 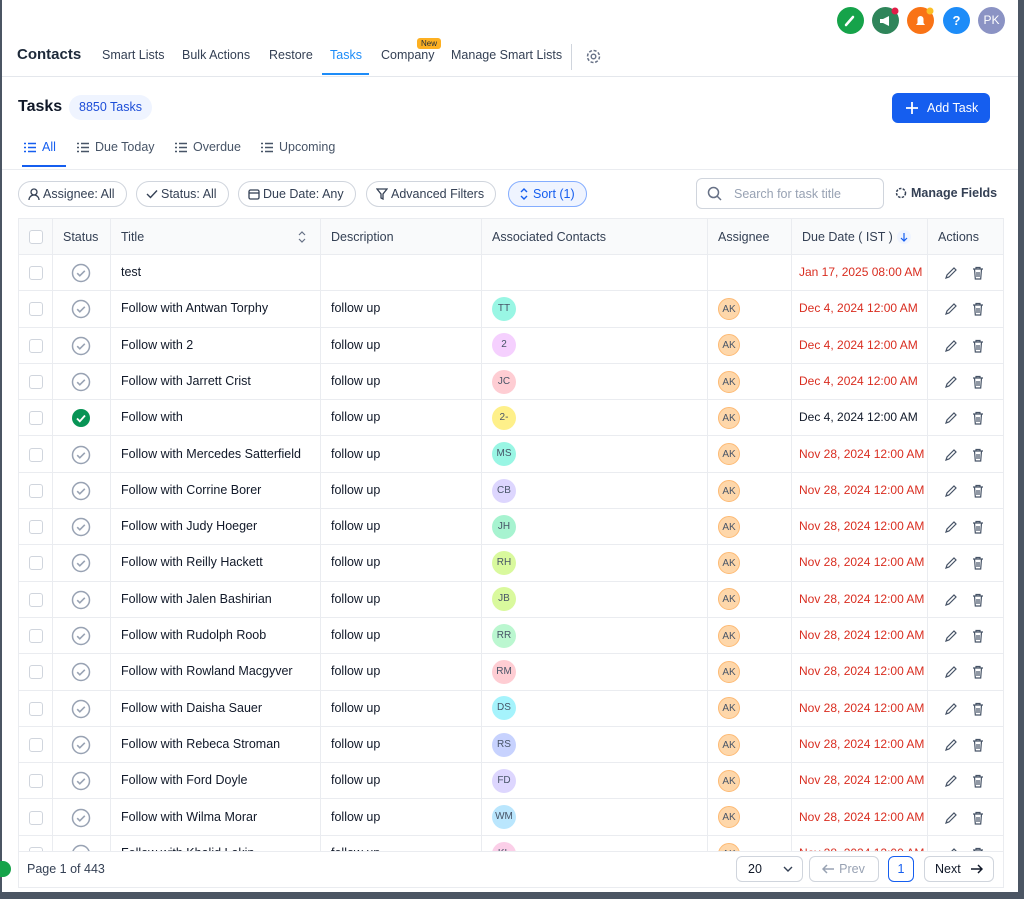 What do you see at coordinates (504, 599) in the screenshot?
I see `contact-avatar: JB` at bounding box center [504, 599].